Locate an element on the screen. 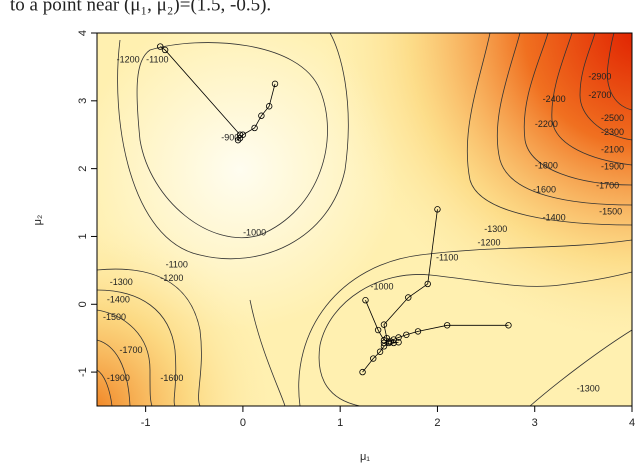 This screenshot has height=467, width=640. y-tick-label: 3 is located at coordinates (83, 101).